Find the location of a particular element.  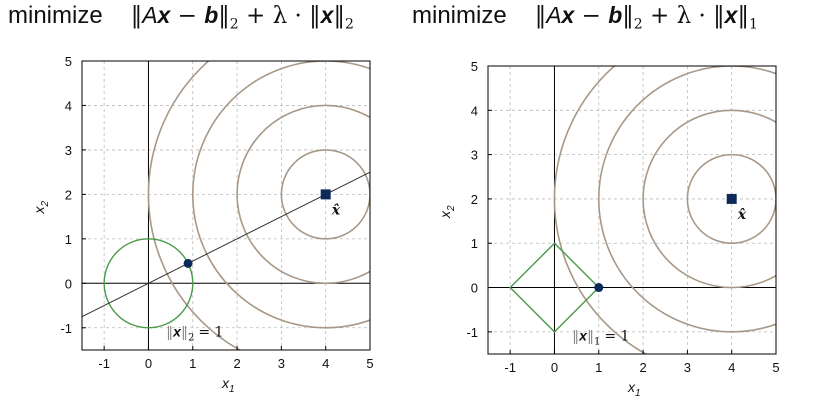

constraint-label-sub: 2 is located at coordinates (191, 338).